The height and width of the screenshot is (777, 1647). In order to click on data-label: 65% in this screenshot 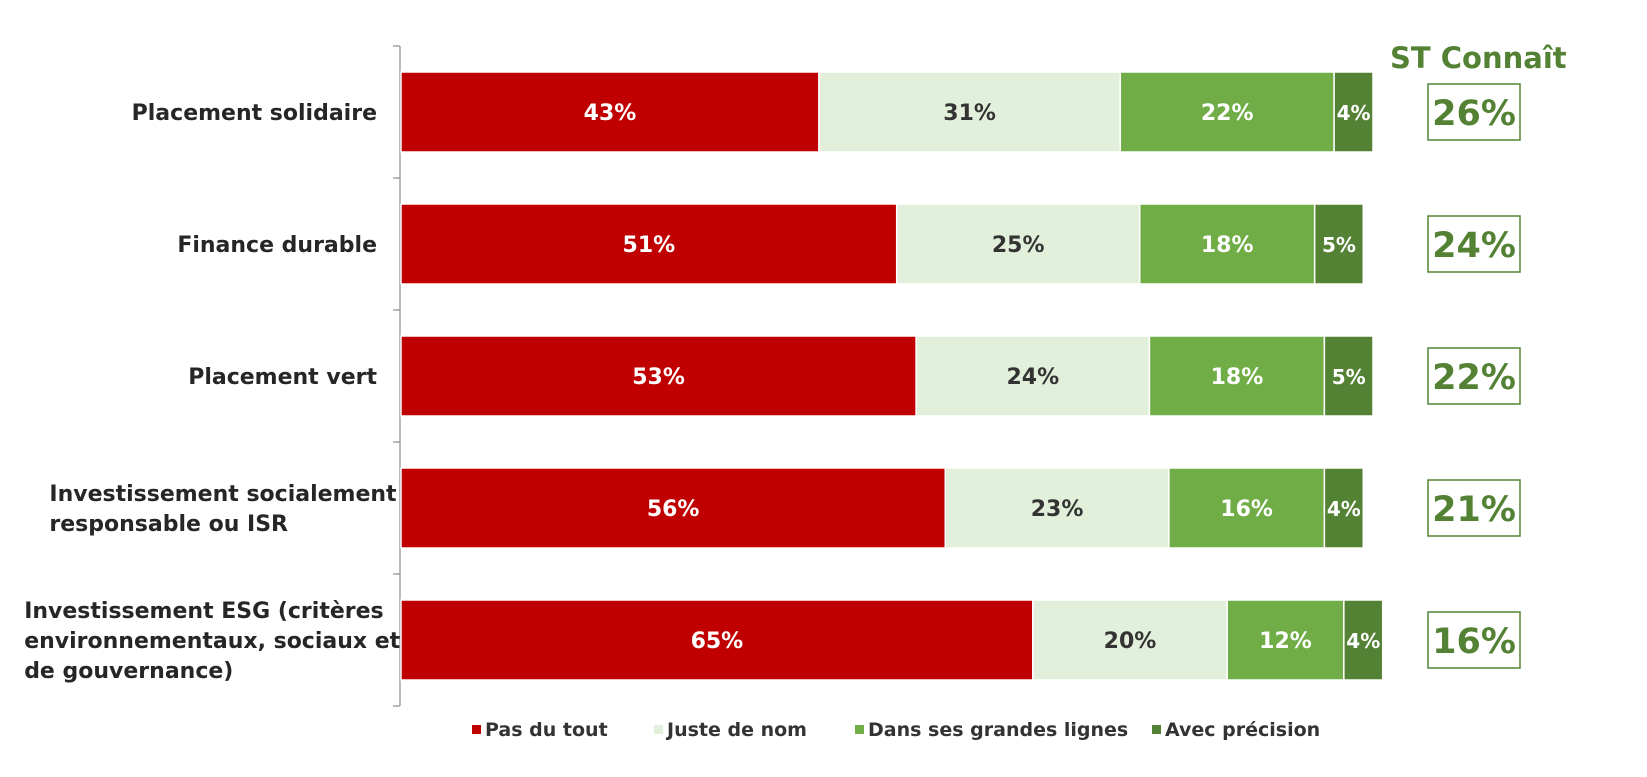, I will do `click(717, 641)`.